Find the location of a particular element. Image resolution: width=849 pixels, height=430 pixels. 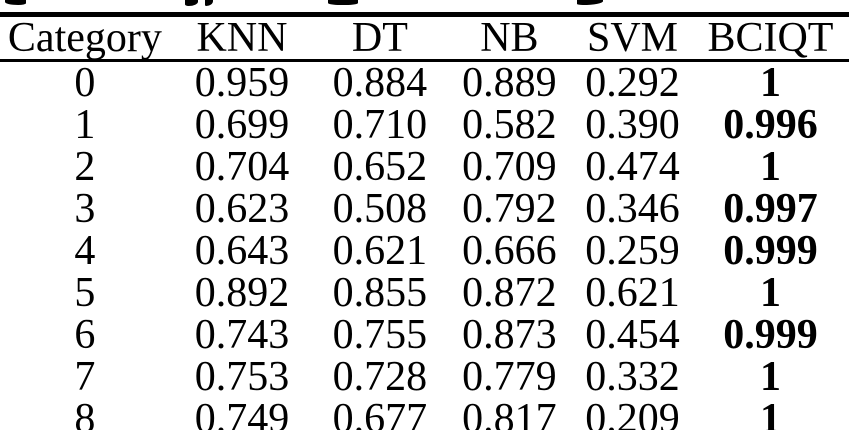

bciqt-value-cell: 0.996 is located at coordinates (770, 125).